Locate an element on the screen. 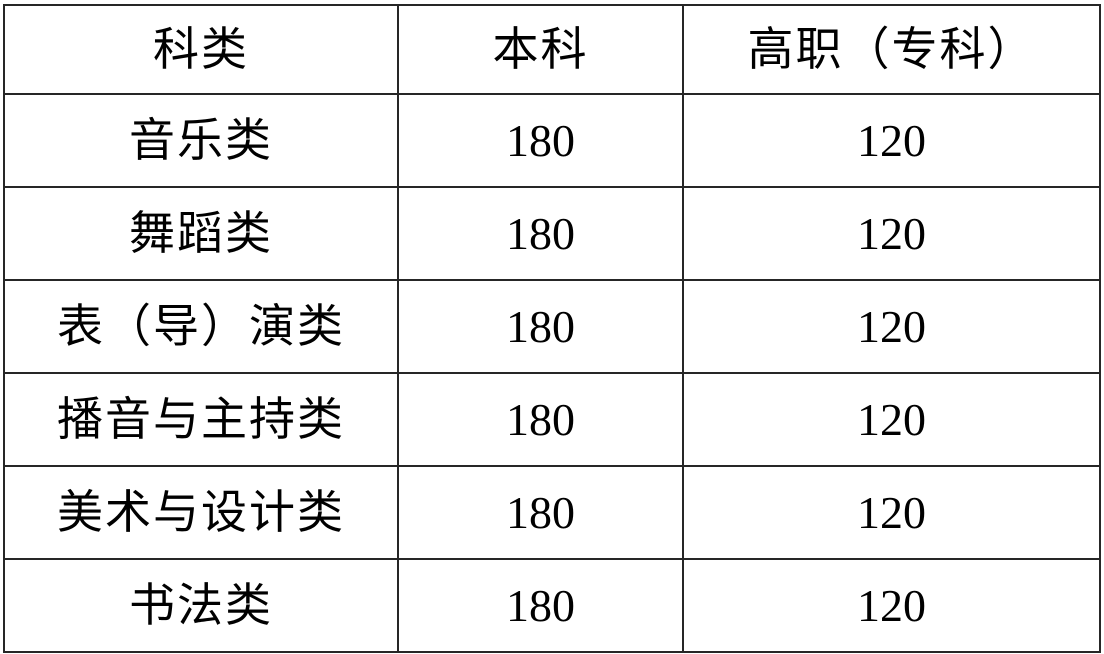 This screenshot has height=654, width=1104. table-row: 表（导）演类 180 120 is located at coordinates (552, 326).